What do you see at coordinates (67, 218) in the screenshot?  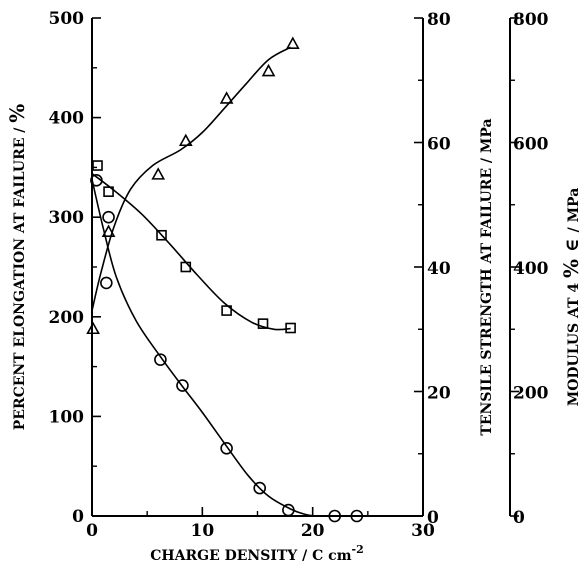 I see `left-tick-label: 300` at bounding box center [67, 218].